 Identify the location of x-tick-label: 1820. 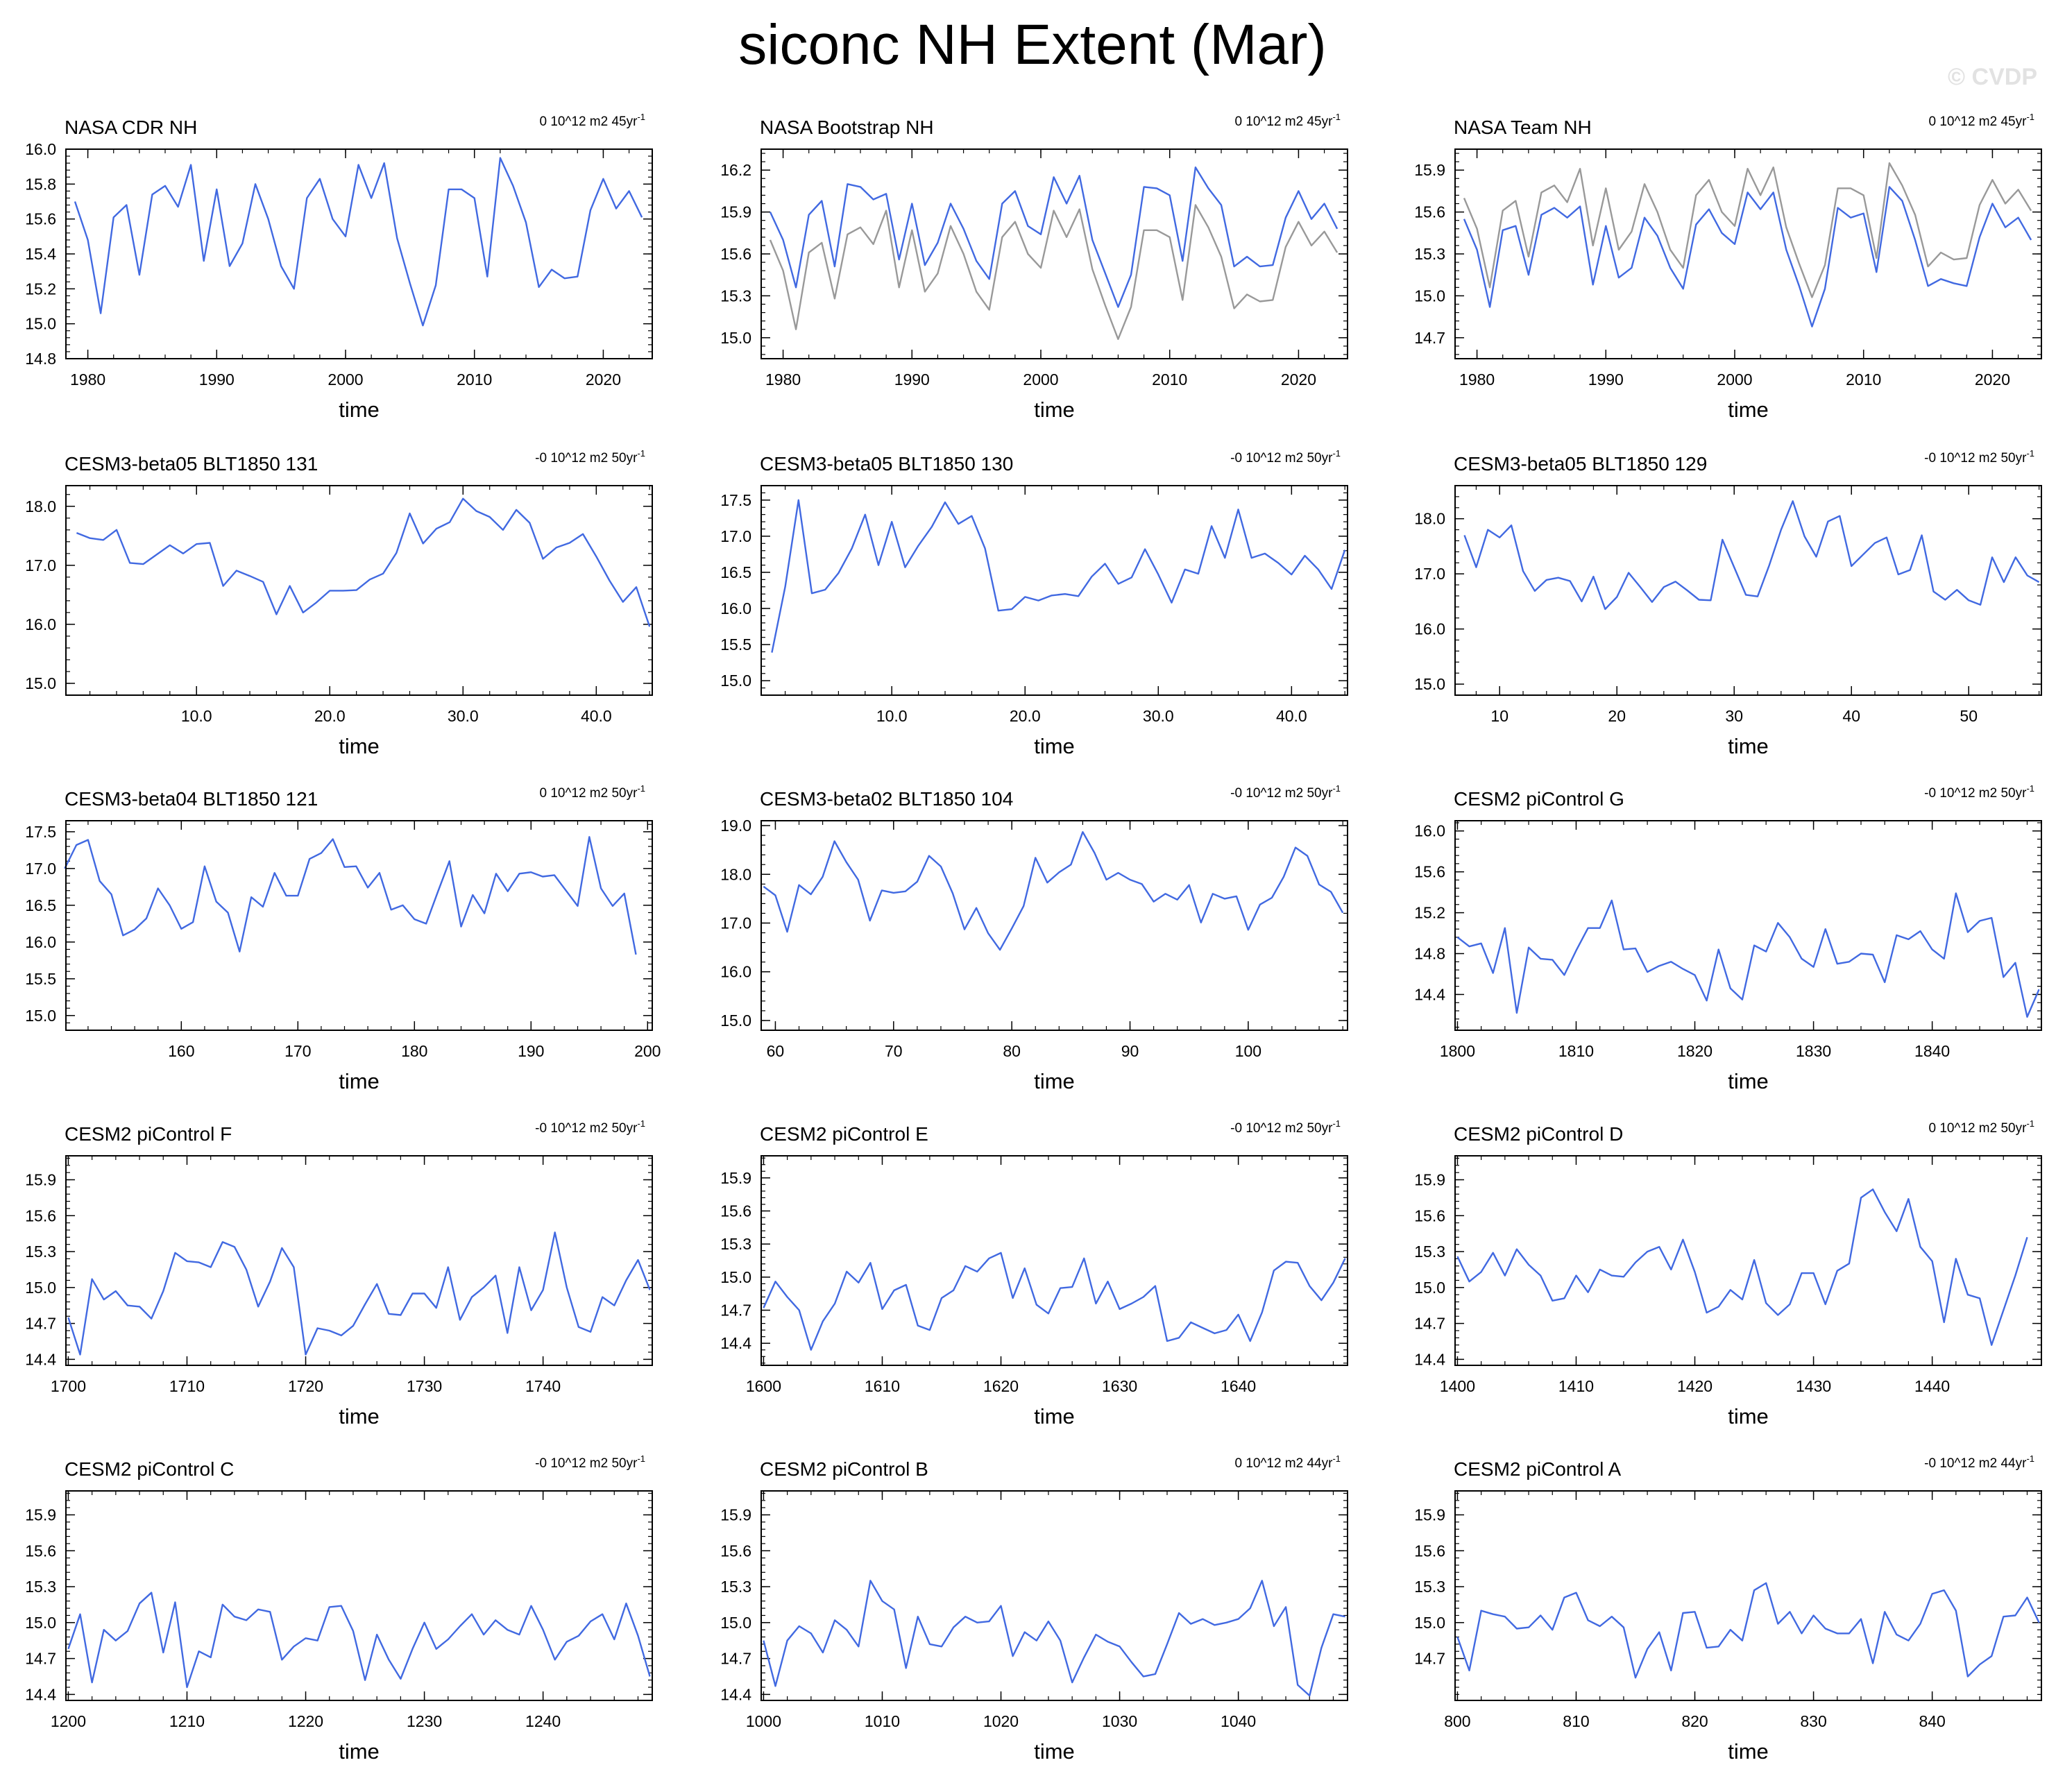
(1695, 1051).